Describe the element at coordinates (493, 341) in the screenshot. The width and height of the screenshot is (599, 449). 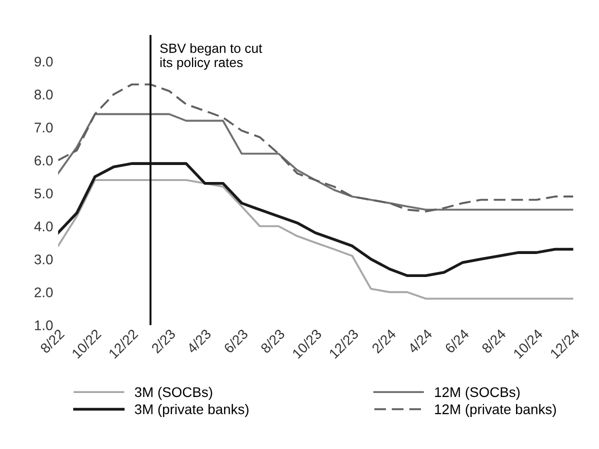
I see `x-tick-label: 8/24` at that location.